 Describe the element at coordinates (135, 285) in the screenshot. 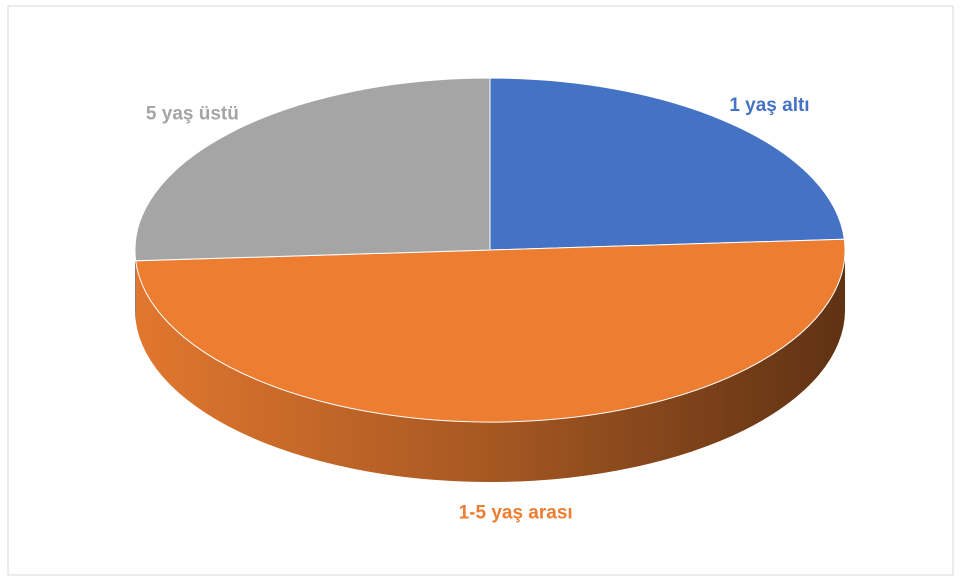

I see `pie-side-shade` at that location.